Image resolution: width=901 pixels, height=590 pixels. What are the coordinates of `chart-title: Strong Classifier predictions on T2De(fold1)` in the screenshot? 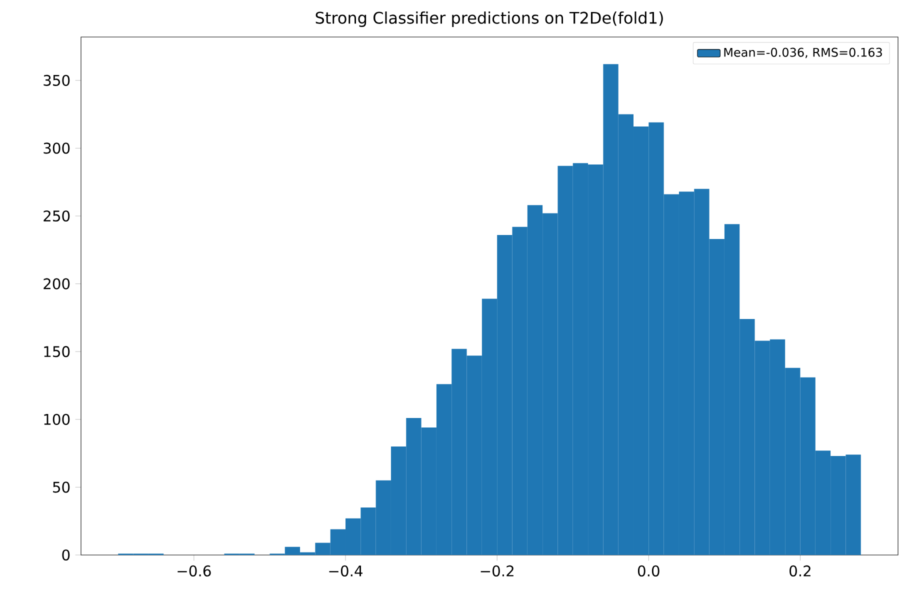 It's located at (489, 19).